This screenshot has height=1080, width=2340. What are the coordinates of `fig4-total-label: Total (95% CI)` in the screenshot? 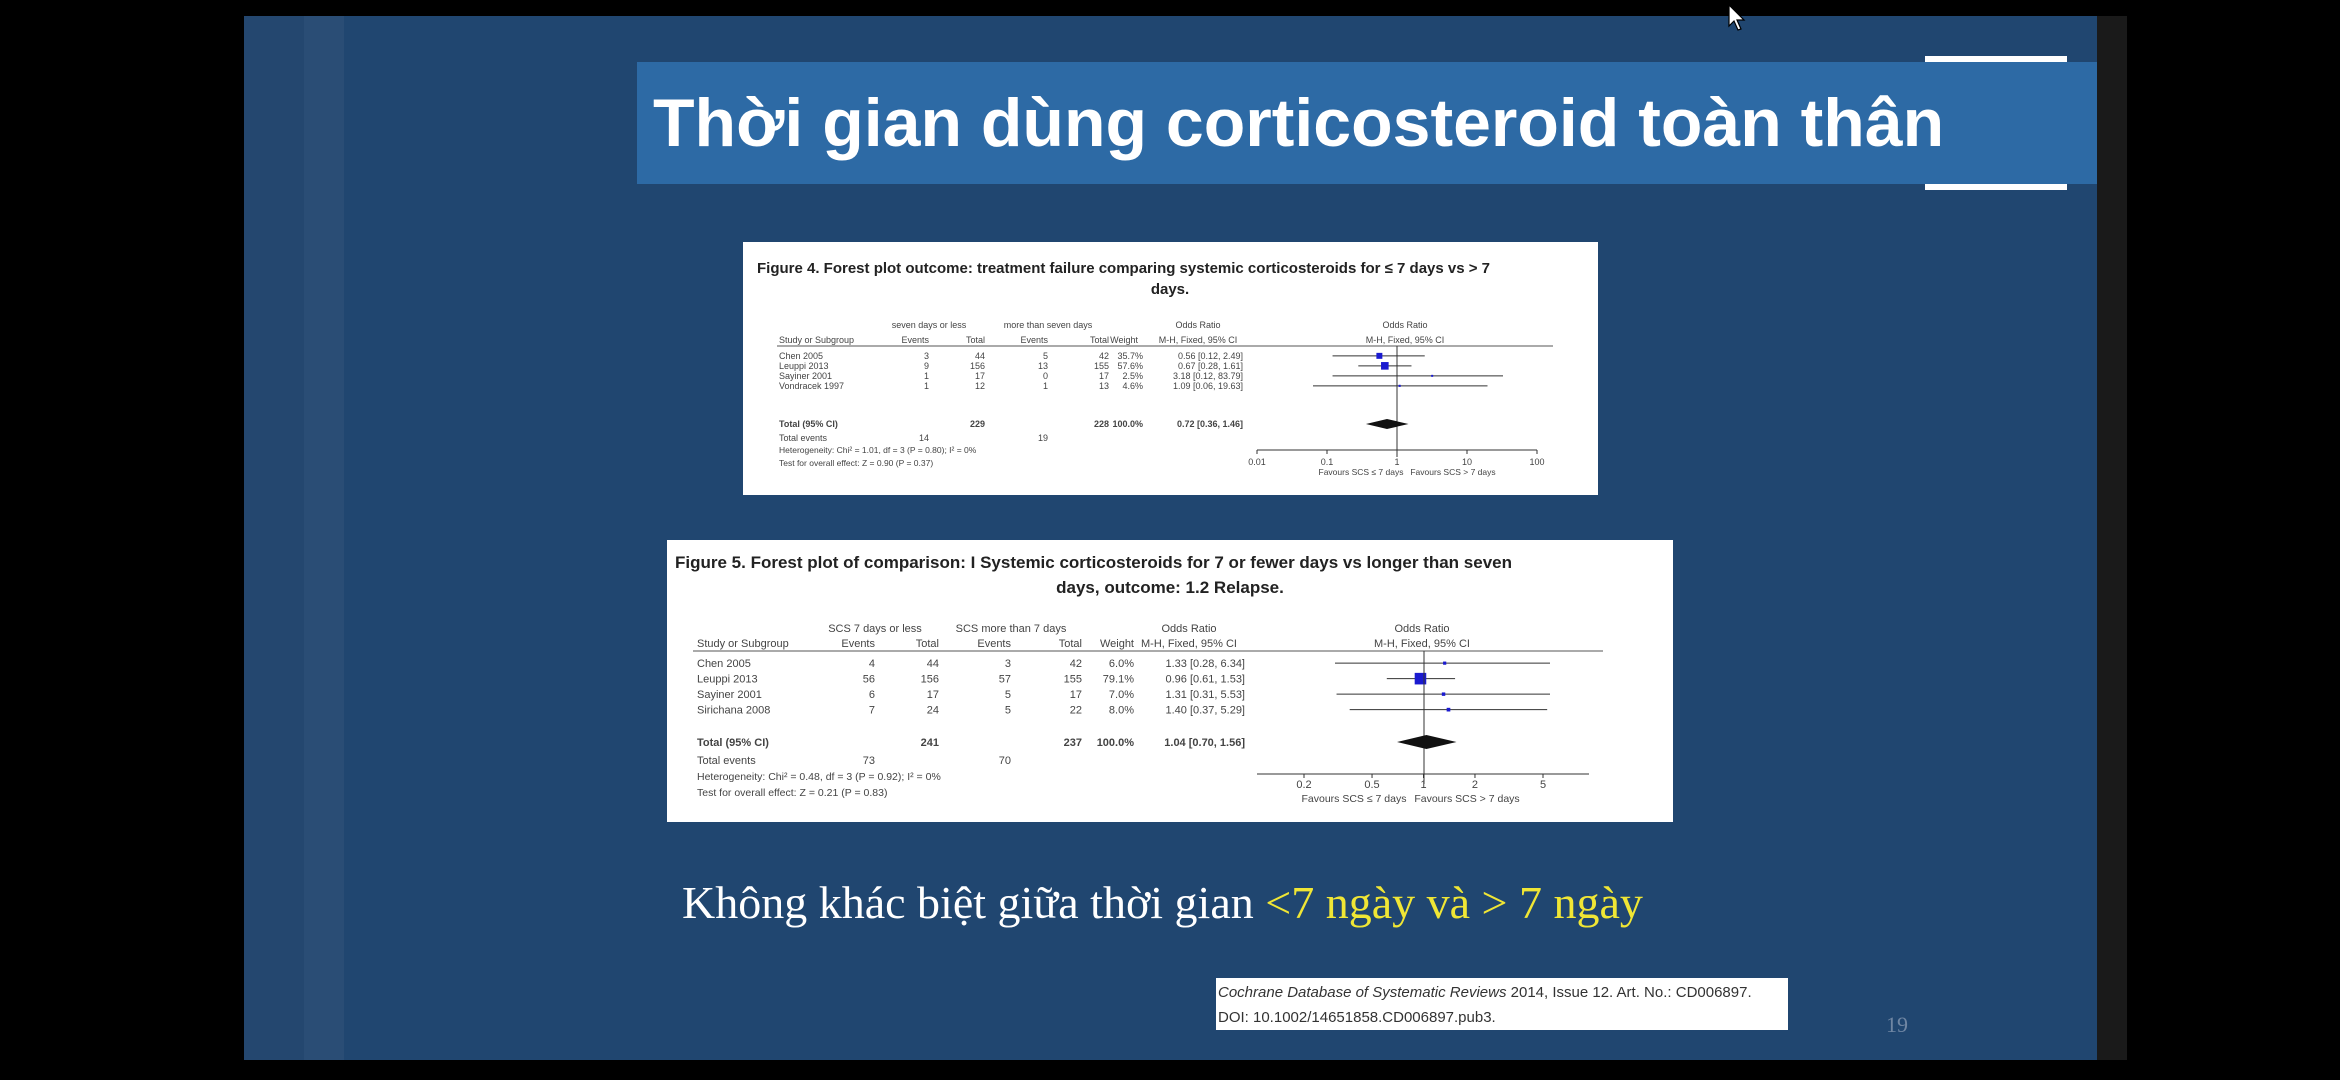 It's located at (808, 424).